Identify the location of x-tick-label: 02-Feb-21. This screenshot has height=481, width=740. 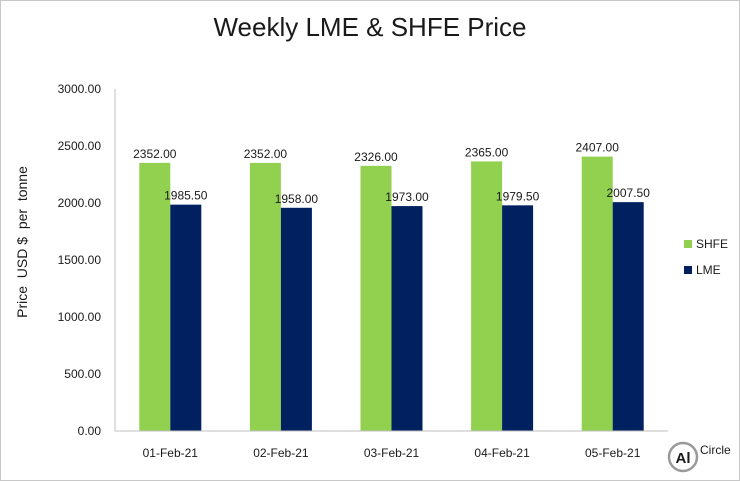
(281, 453).